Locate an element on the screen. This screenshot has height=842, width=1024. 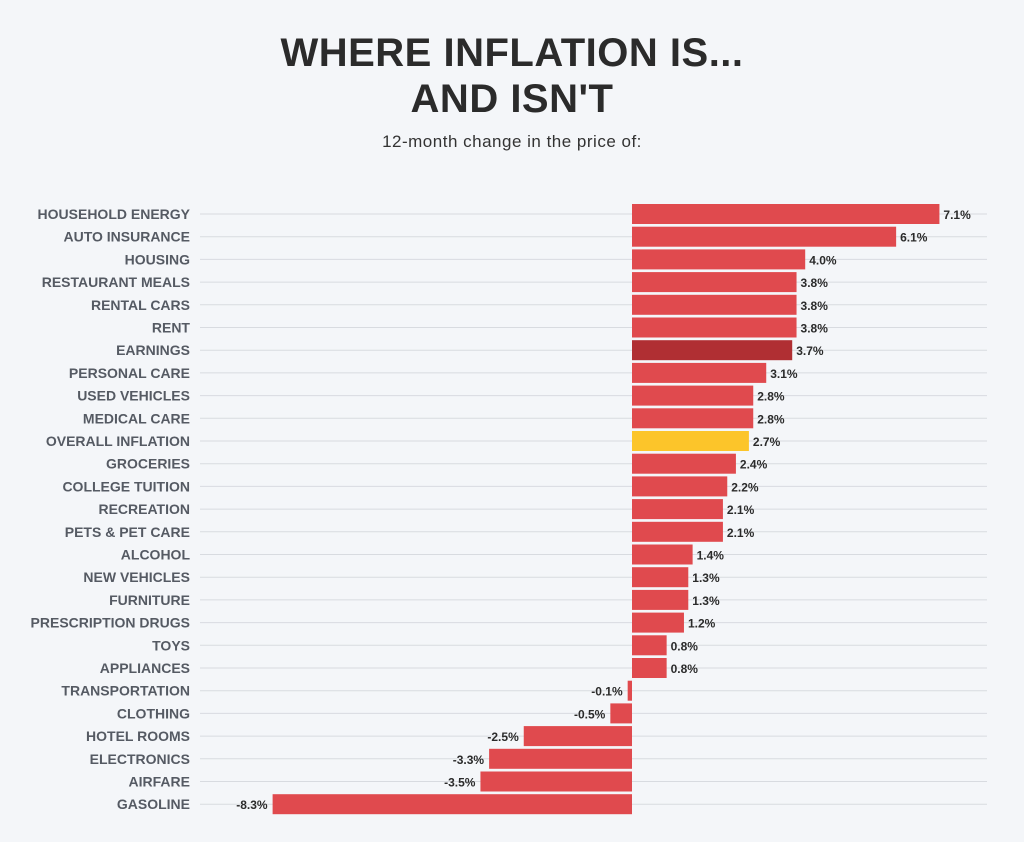
category-label: TOYS is located at coordinates (171, 645).